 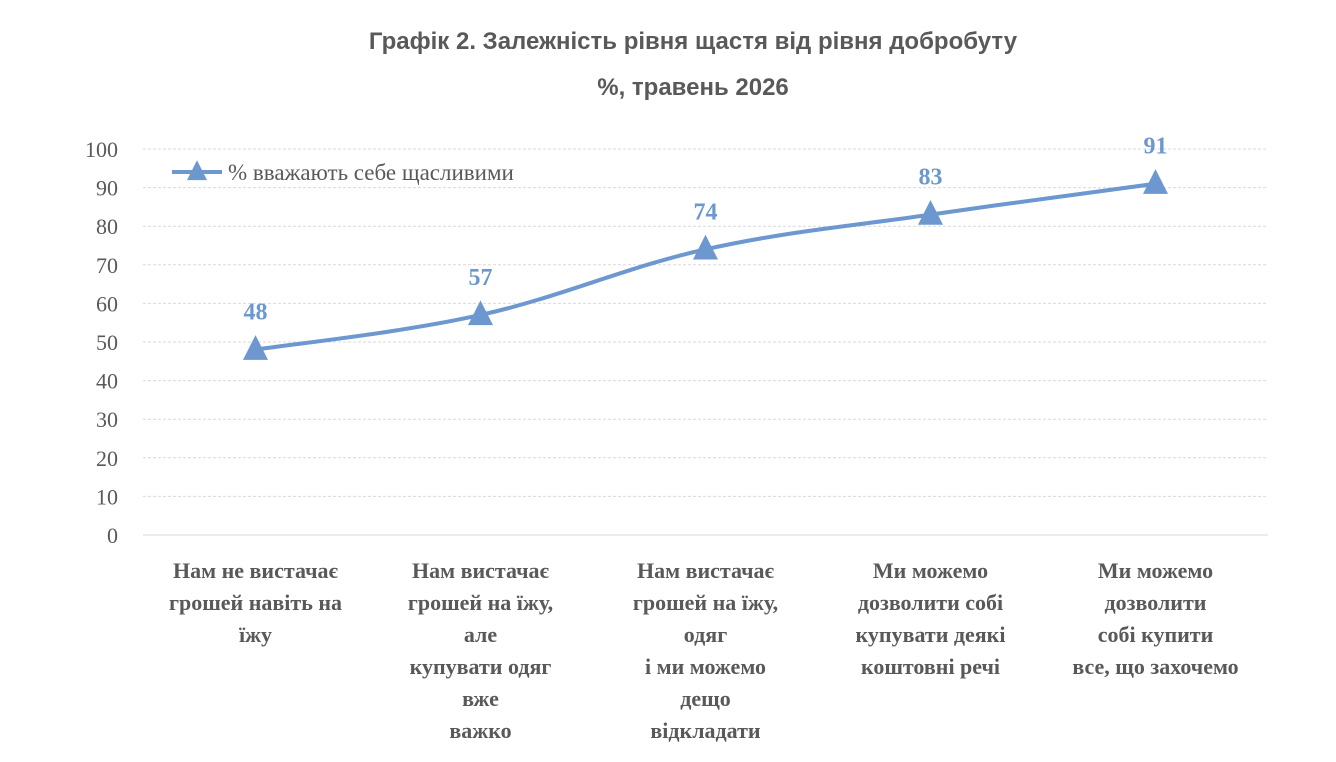 What do you see at coordinates (256, 313) in the screenshot?
I see `data-label: 48` at bounding box center [256, 313].